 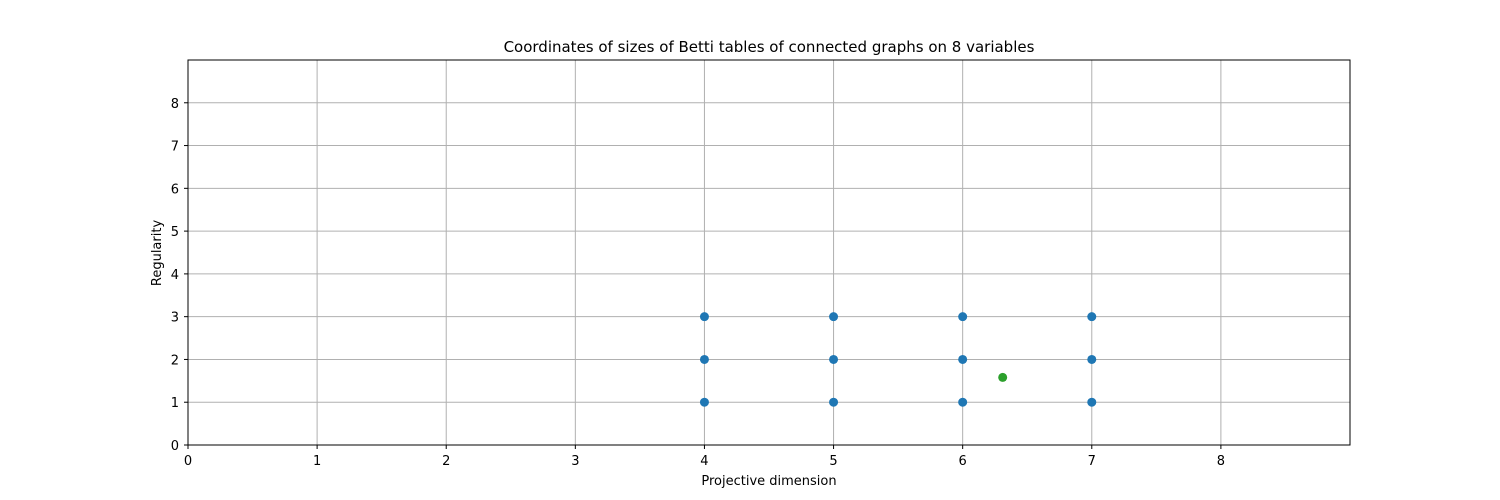 I want to click on y-tick-label: 1, so click(x=175, y=403).